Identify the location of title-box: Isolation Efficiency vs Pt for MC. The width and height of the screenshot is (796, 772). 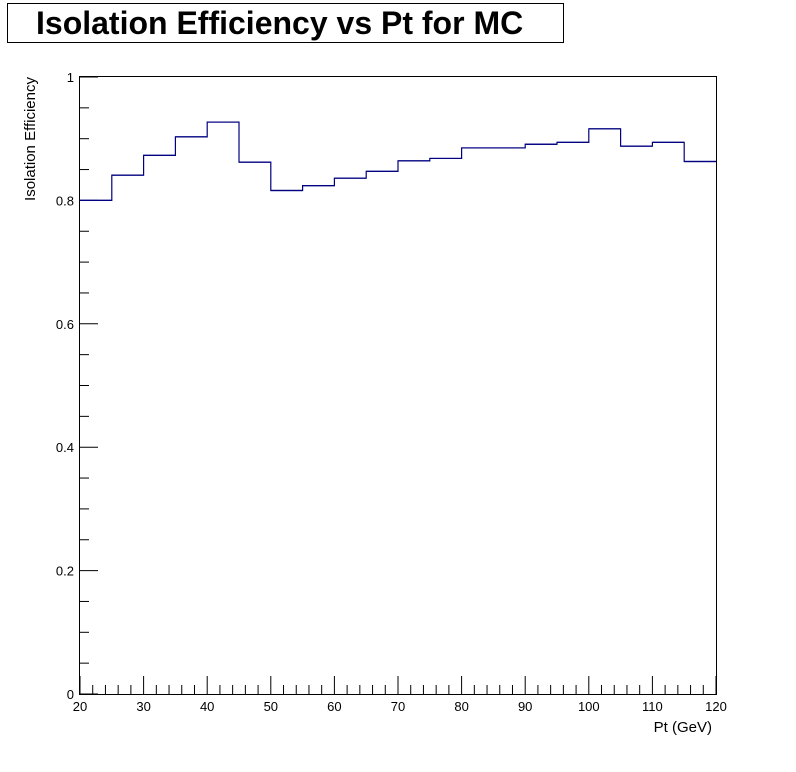
(285, 23).